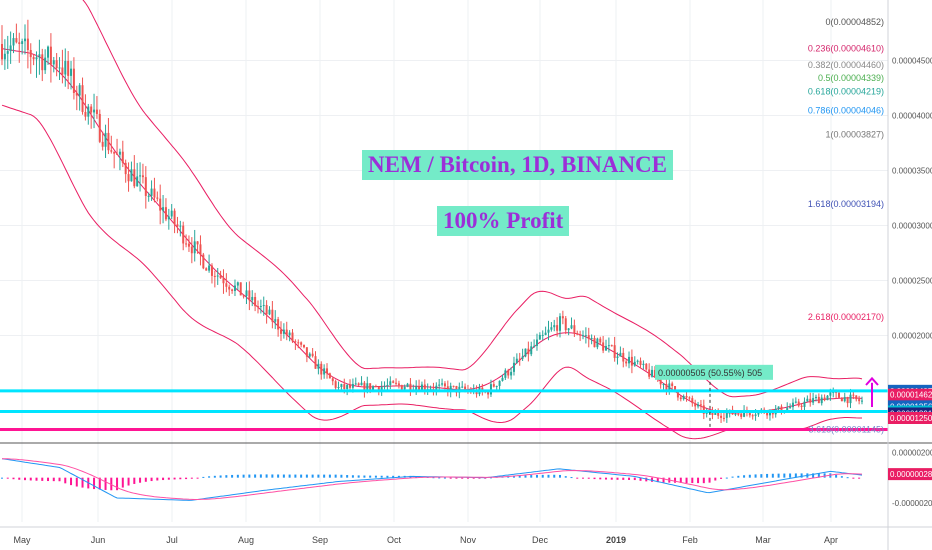 Image resolution: width=932 pixels, height=550 pixels. Describe the element at coordinates (912, 503) in the screenshot. I see `macd-tick-label: -0.00000200` at that location.